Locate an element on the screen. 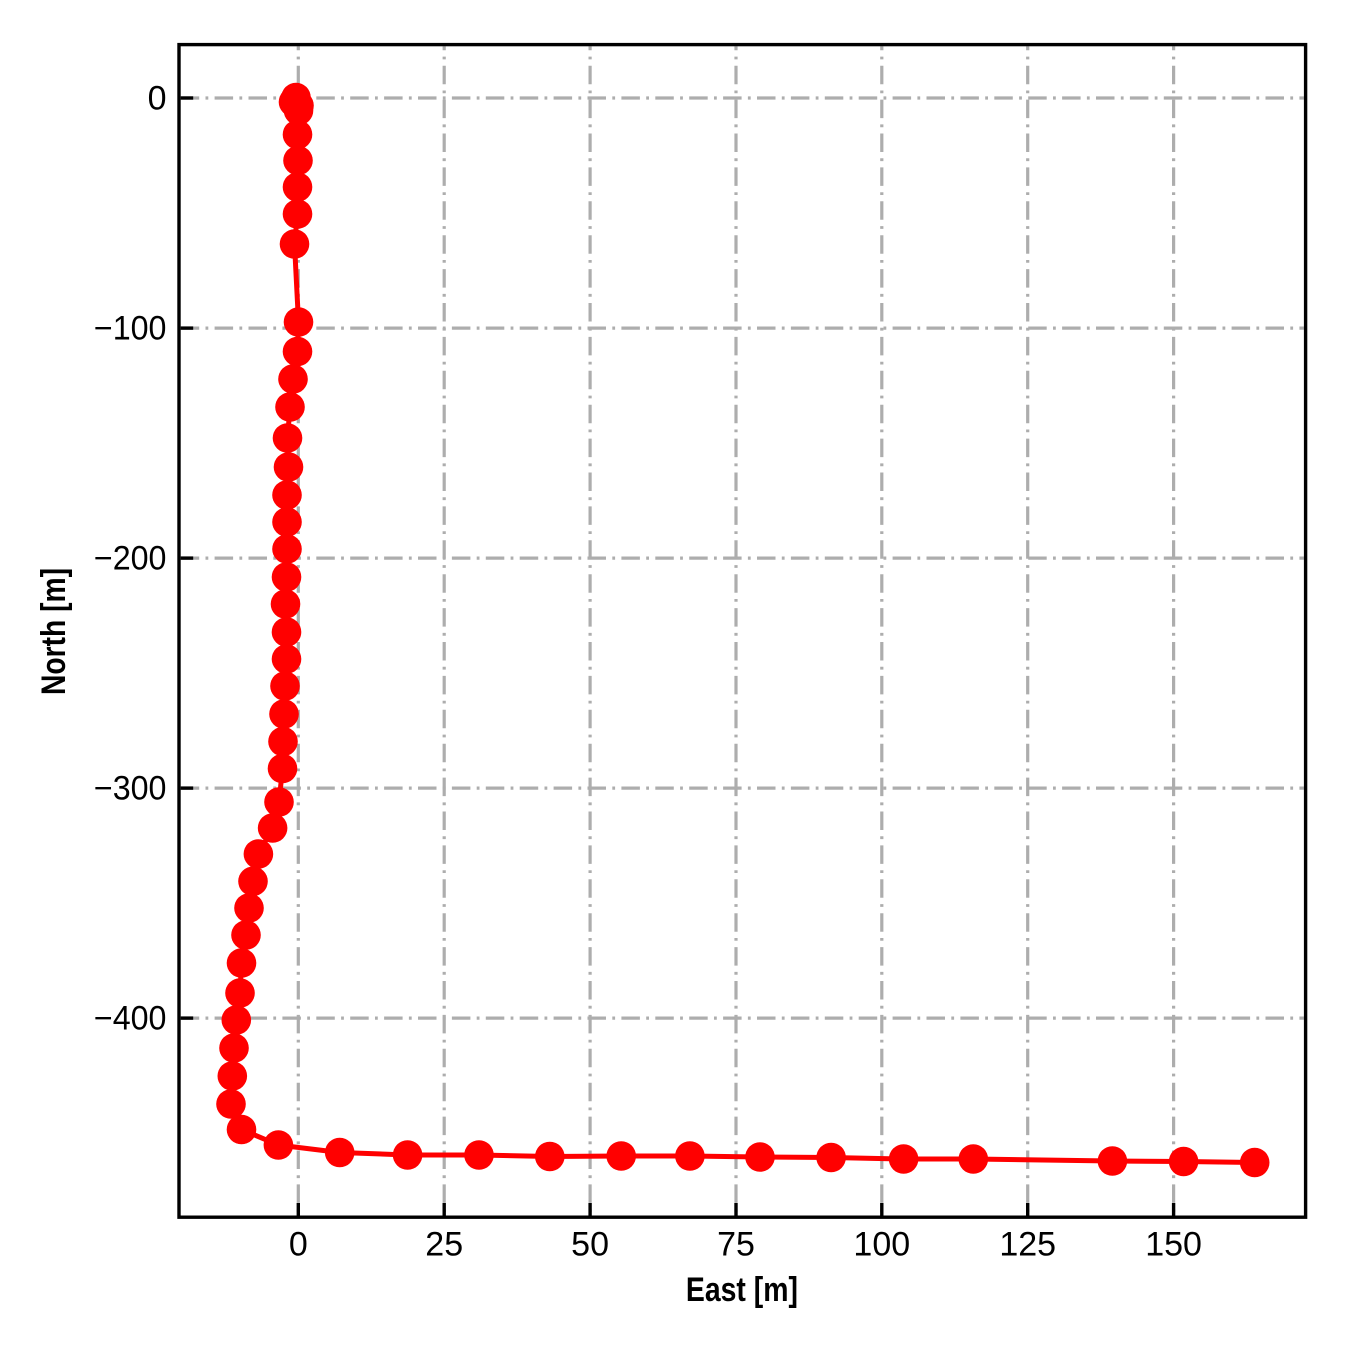  svg-text: −200 is located at coordinates (130, 559).